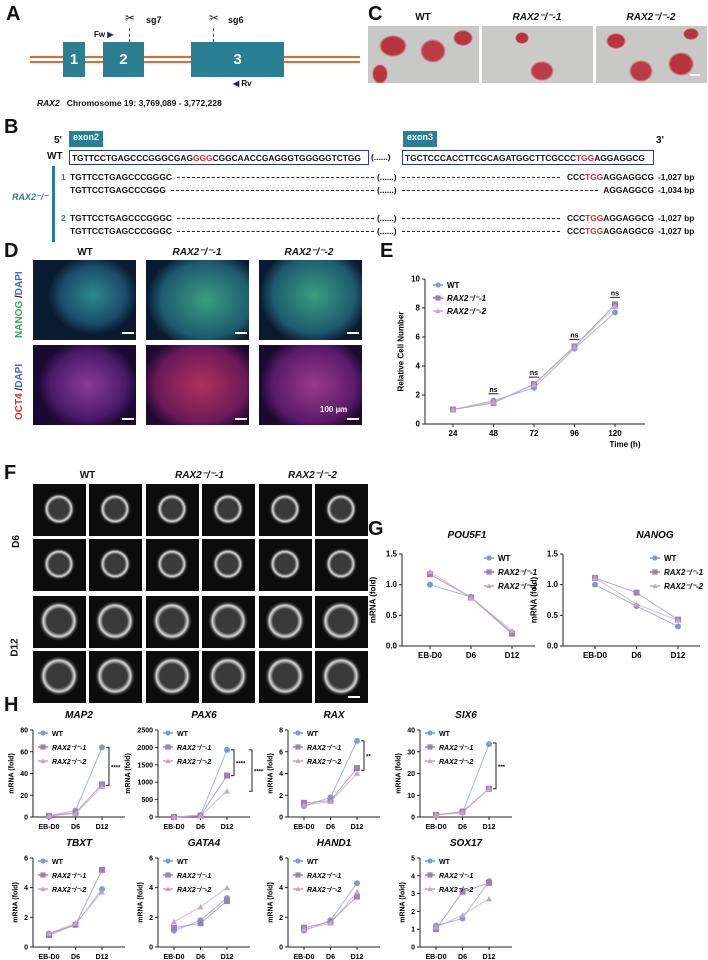  I want to click on y-tick-label: 30, so click(411, 752).